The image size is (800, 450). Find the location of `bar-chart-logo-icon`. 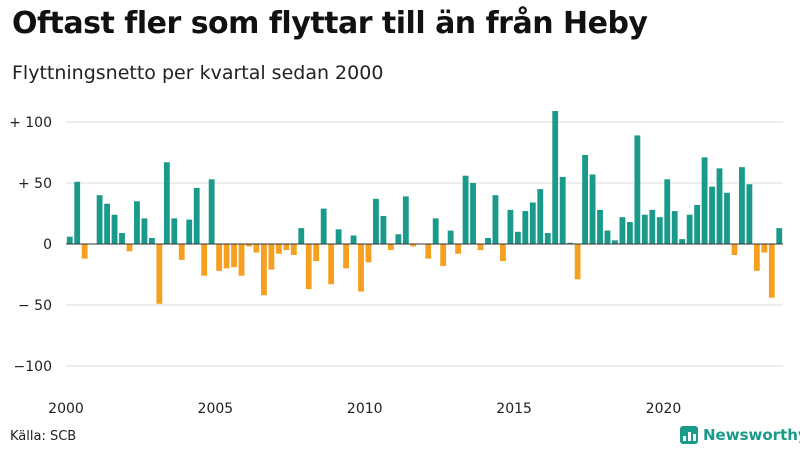

bar-chart-logo-icon is located at coordinates (689, 435).